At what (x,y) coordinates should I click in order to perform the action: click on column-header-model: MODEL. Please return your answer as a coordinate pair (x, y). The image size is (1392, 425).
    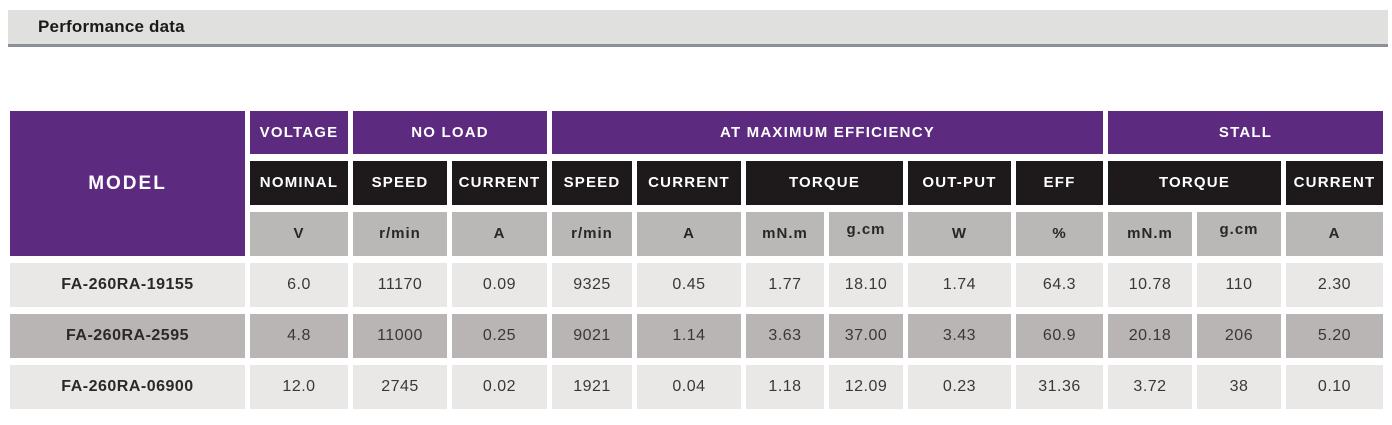
    Looking at the image, I should click on (127, 183).